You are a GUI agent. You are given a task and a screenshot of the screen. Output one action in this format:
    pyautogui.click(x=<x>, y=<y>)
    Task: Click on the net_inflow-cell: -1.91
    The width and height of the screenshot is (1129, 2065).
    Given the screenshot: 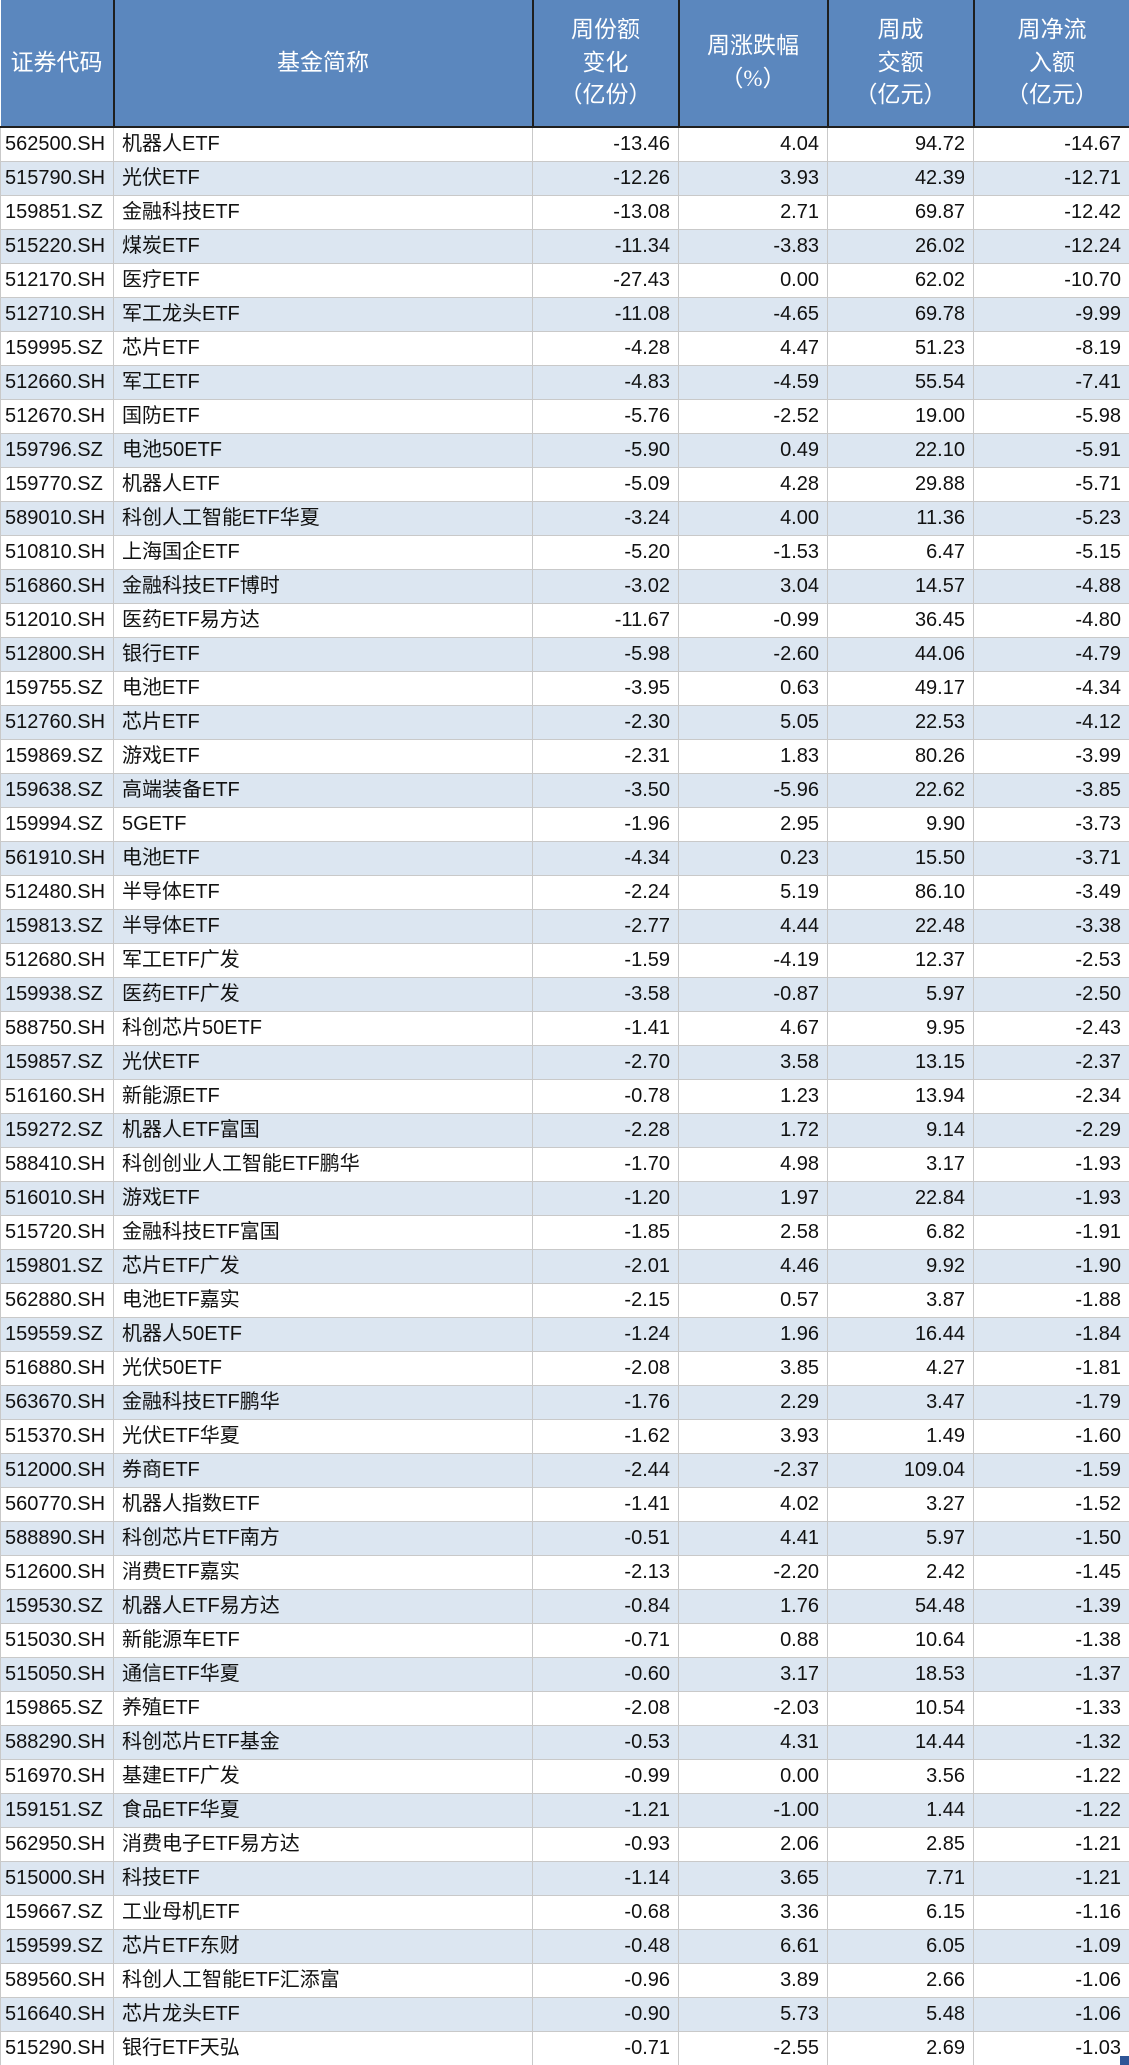 What is the action you would take?
    pyautogui.click(x=1051, y=1232)
    